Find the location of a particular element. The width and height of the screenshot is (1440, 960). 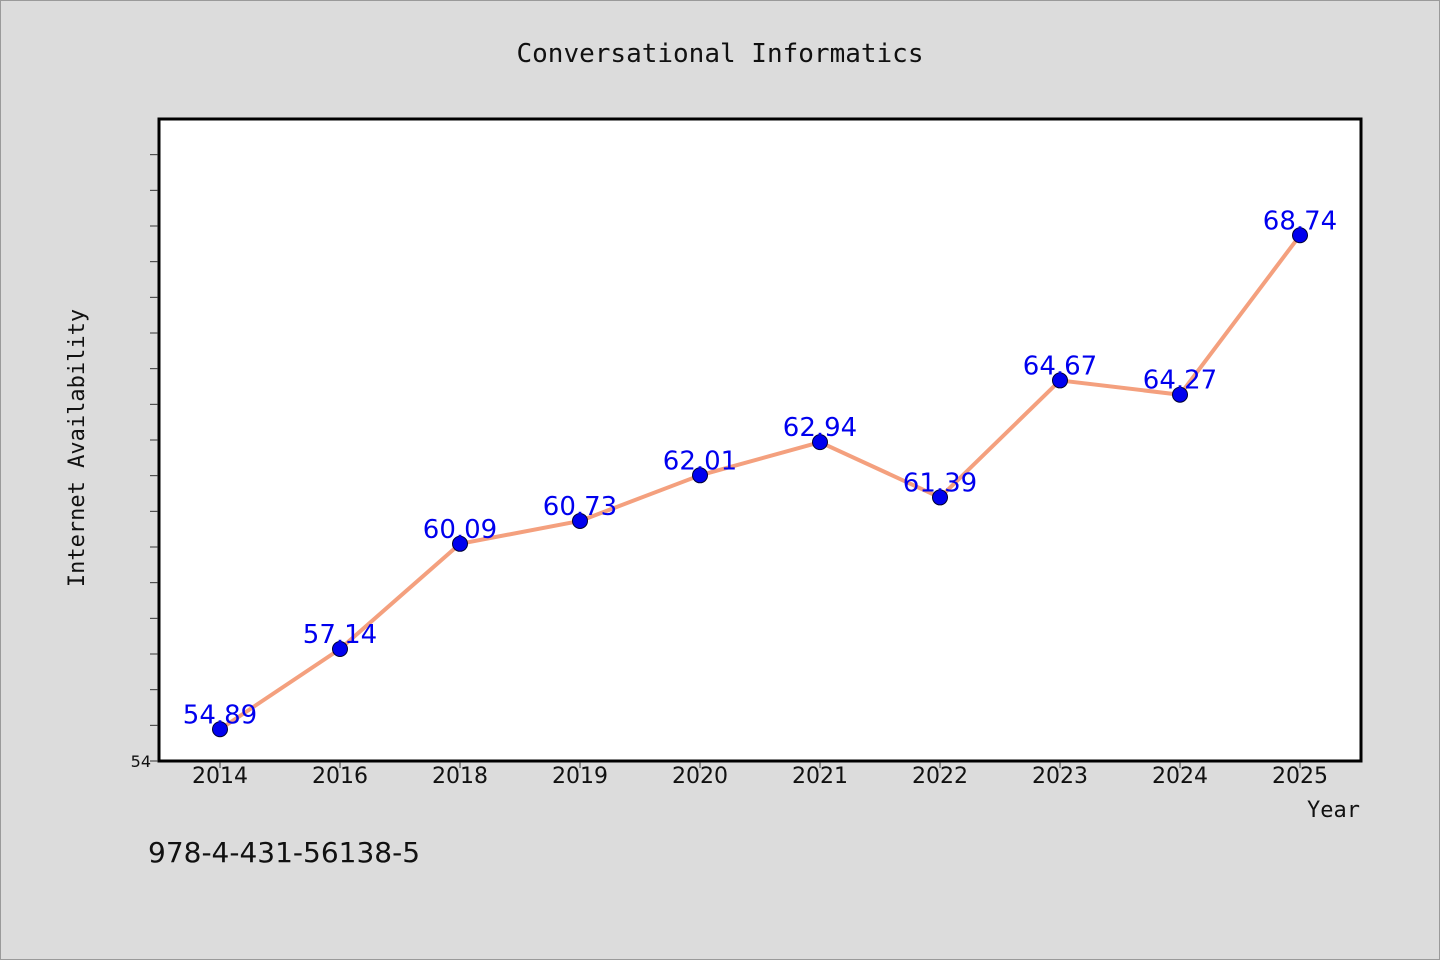

data-label: 62.94 is located at coordinates (820, 428).